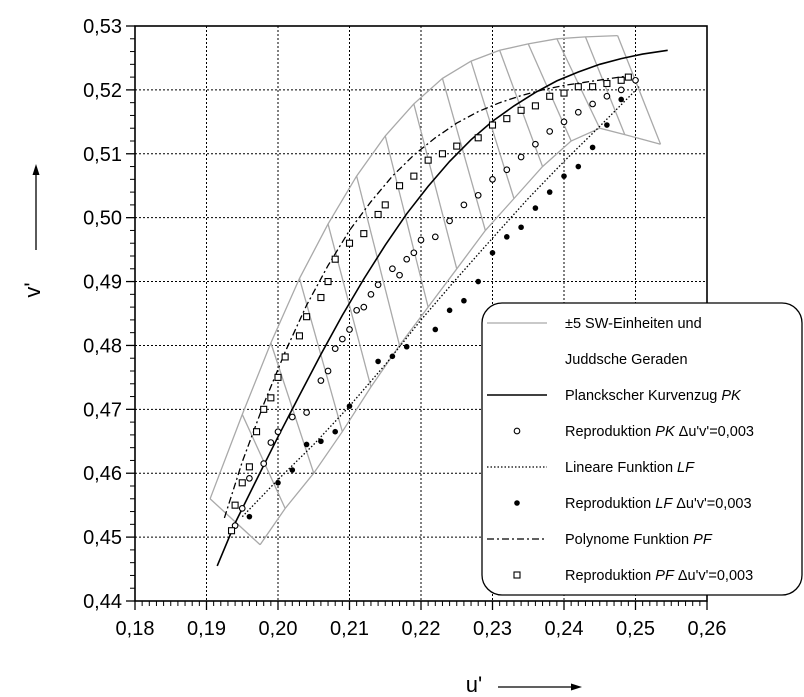 This screenshot has height=697, width=804. Describe the element at coordinates (102, 91) in the screenshot. I see `y-tick-label: 0,52` at that location.